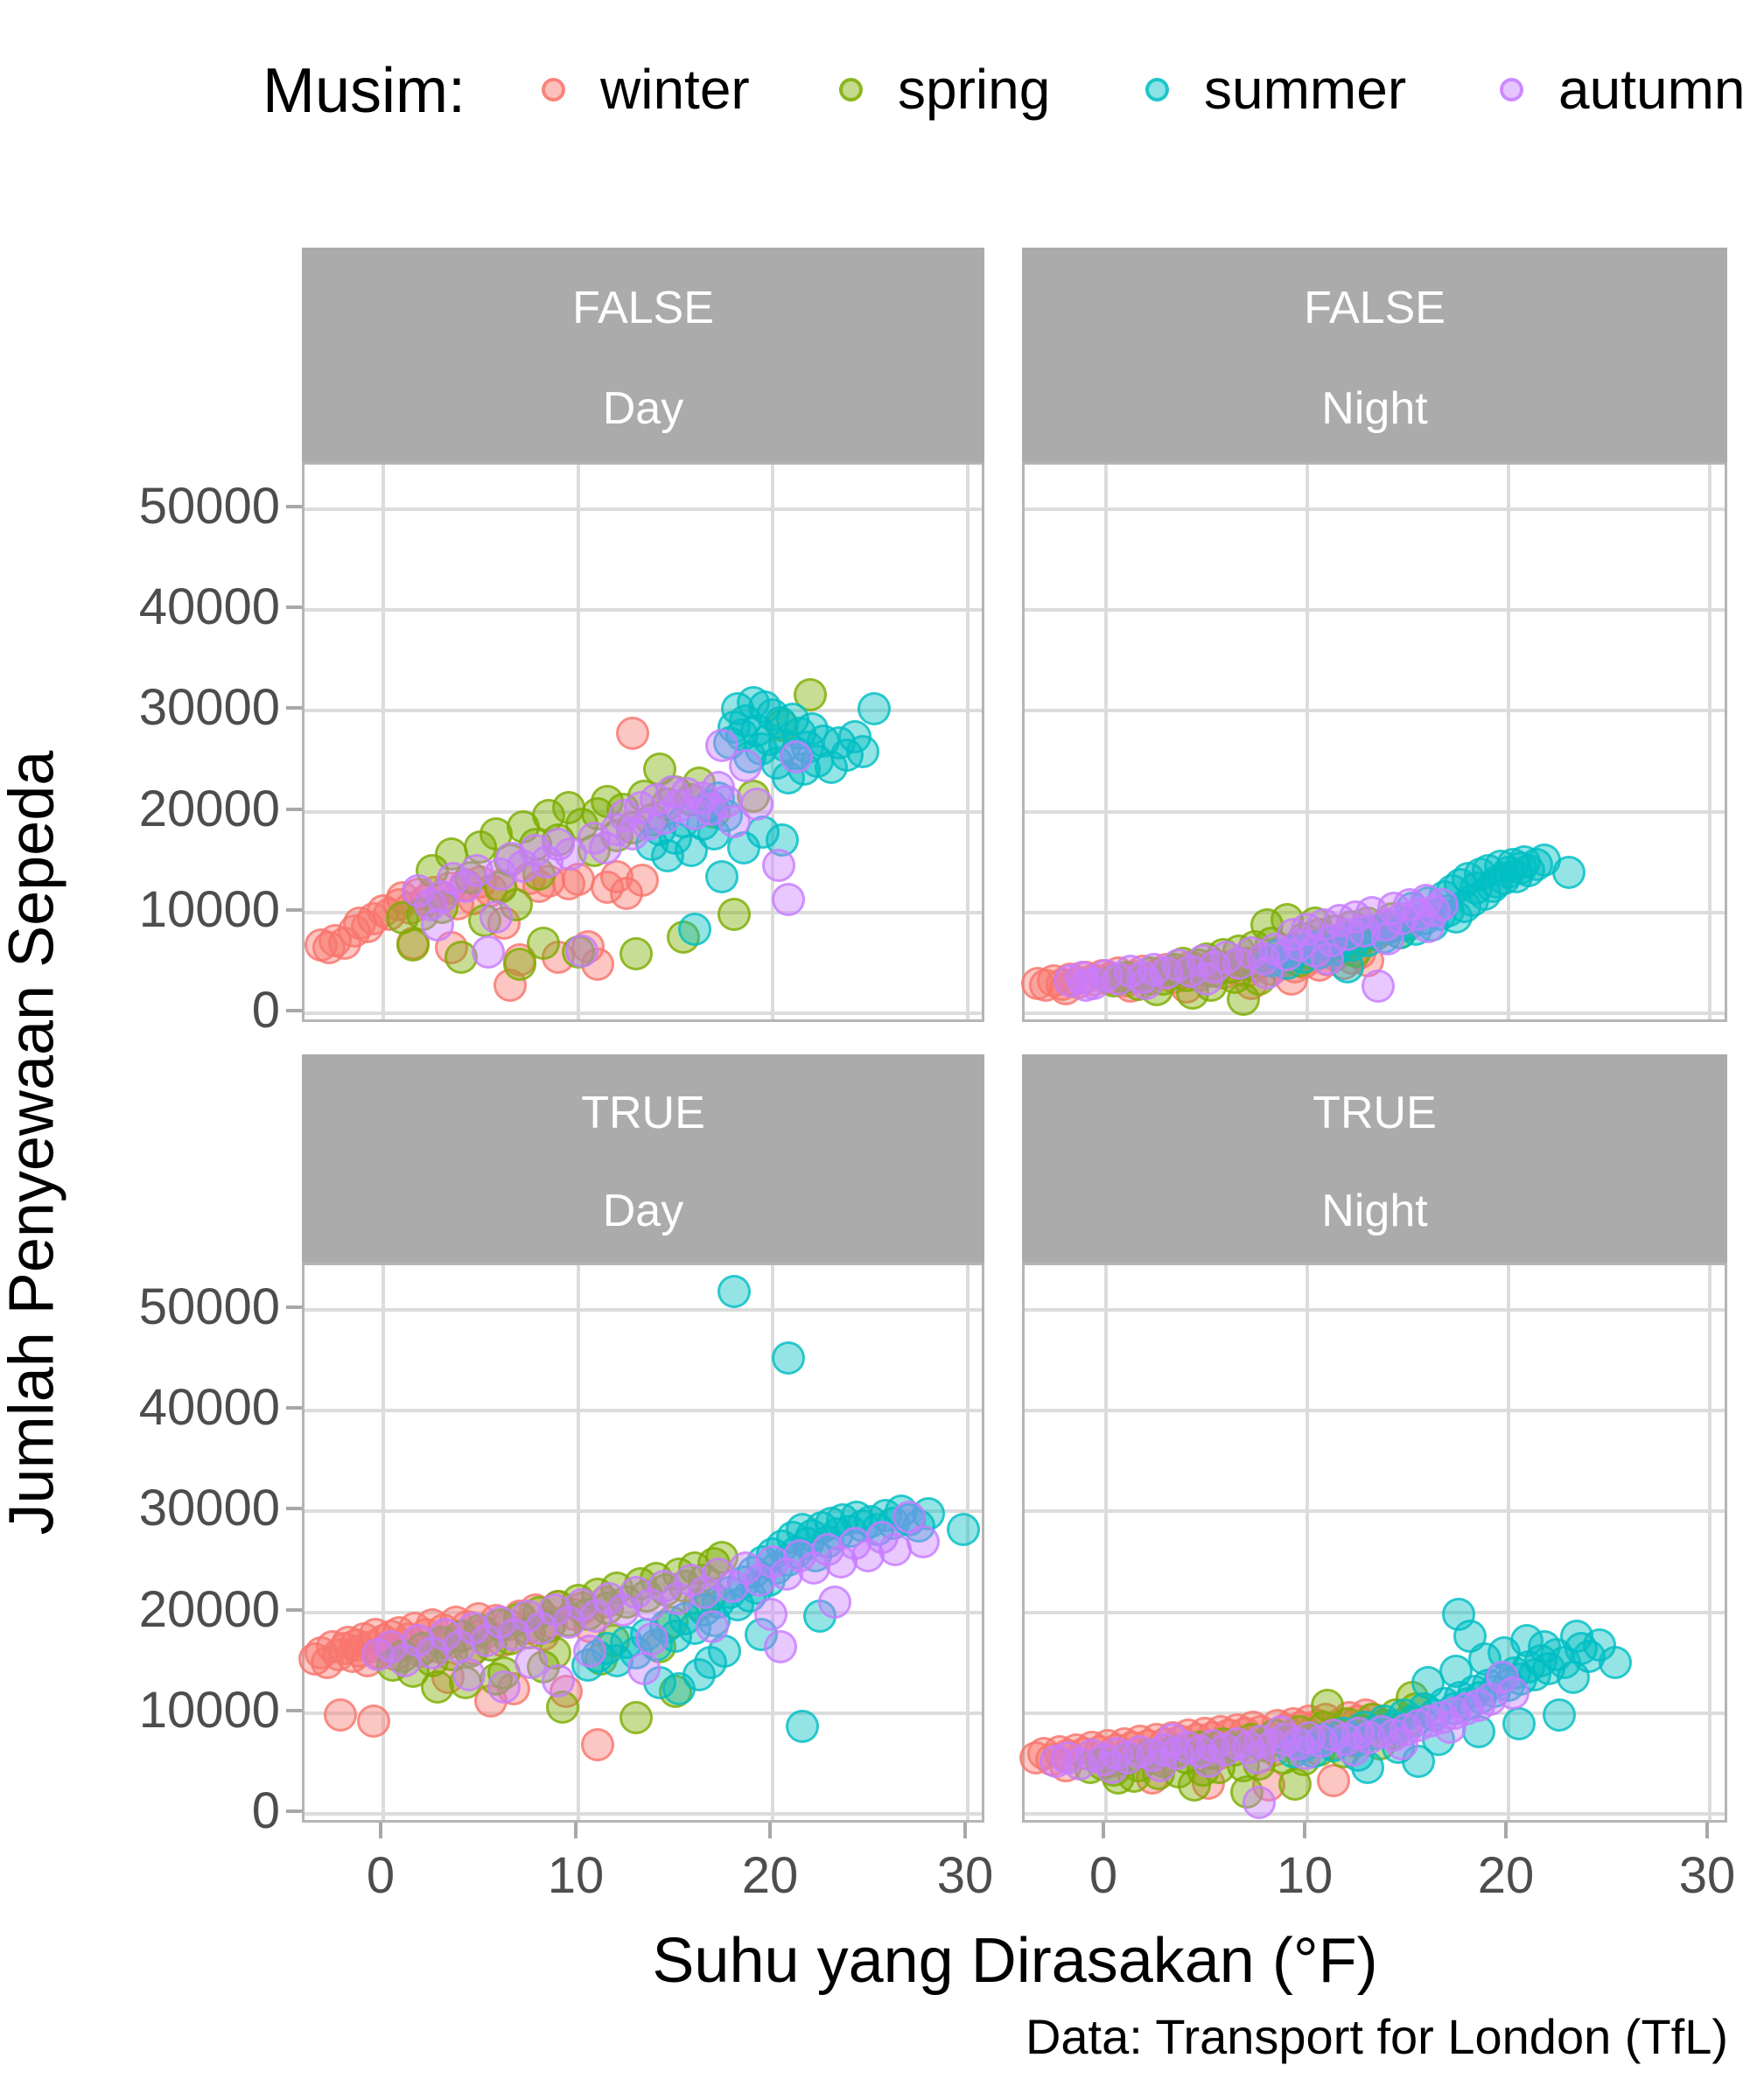 The height and width of the screenshot is (2100, 1750). What do you see at coordinates (1372, 1543) in the screenshot?
I see `facet-panel-true-night` at bounding box center [1372, 1543].